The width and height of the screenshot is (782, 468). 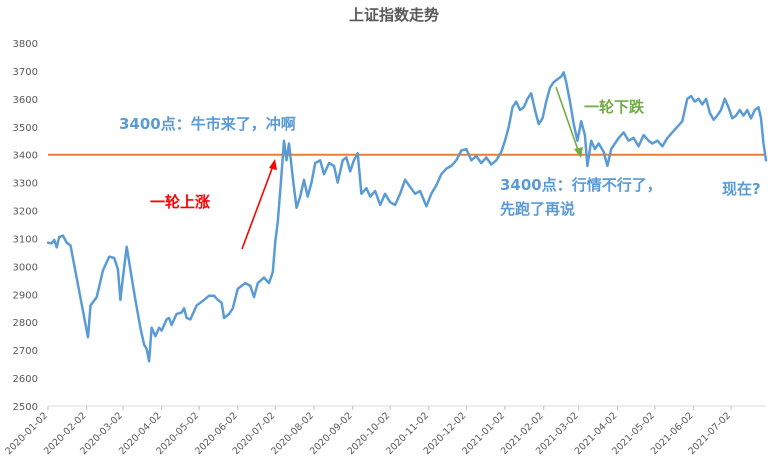 I want to click on annotation-bull-market: 3400点：牛市来了，冲啊, so click(x=207, y=124).